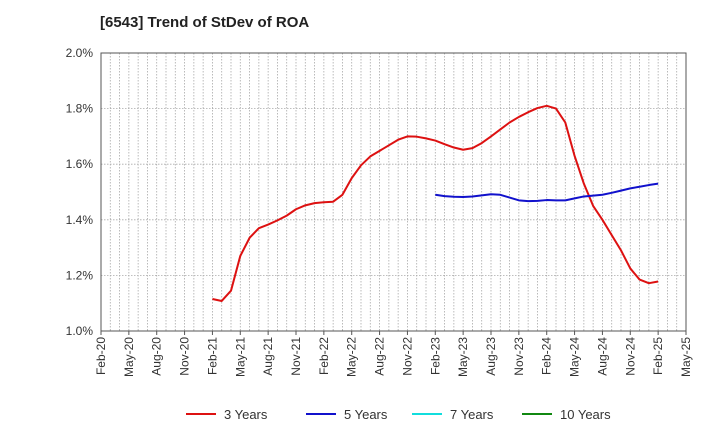 This screenshot has height=445, width=720. What do you see at coordinates (80, 109) in the screenshot?
I see `y-tick-label: 1.8%` at bounding box center [80, 109].